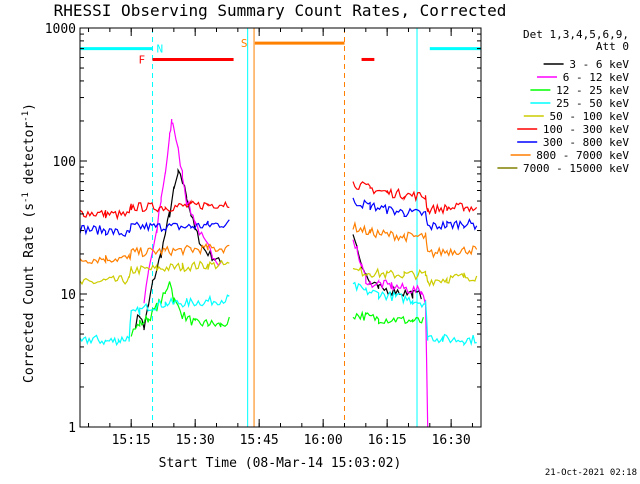 The height and width of the screenshot is (484, 640). Describe the element at coordinates (29, 243) in the screenshot. I see `y-axis-label: Corrected Count Rate (s-1 detector-1)` at that location.